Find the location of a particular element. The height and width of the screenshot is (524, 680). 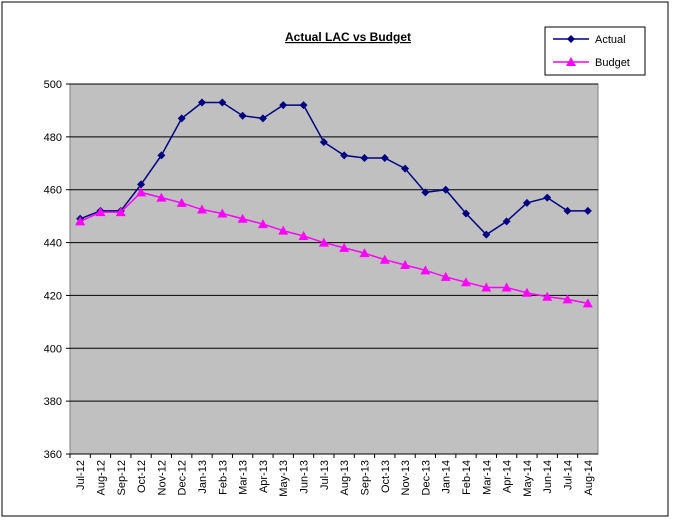

x-tick-label: Jul-14 is located at coordinates (569, 475).